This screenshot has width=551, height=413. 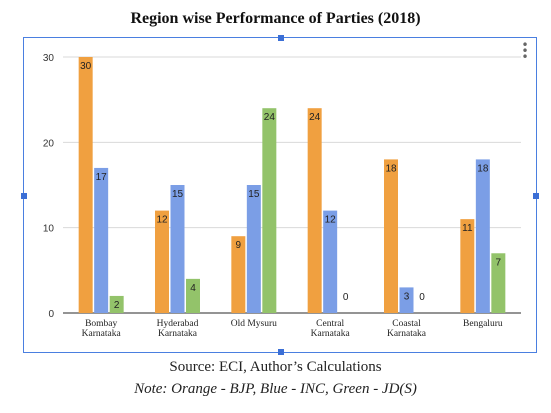 What do you see at coordinates (178, 324) in the screenshot?
I see `x-tick-label: Hyderabad` at bounding box center [178, 324].